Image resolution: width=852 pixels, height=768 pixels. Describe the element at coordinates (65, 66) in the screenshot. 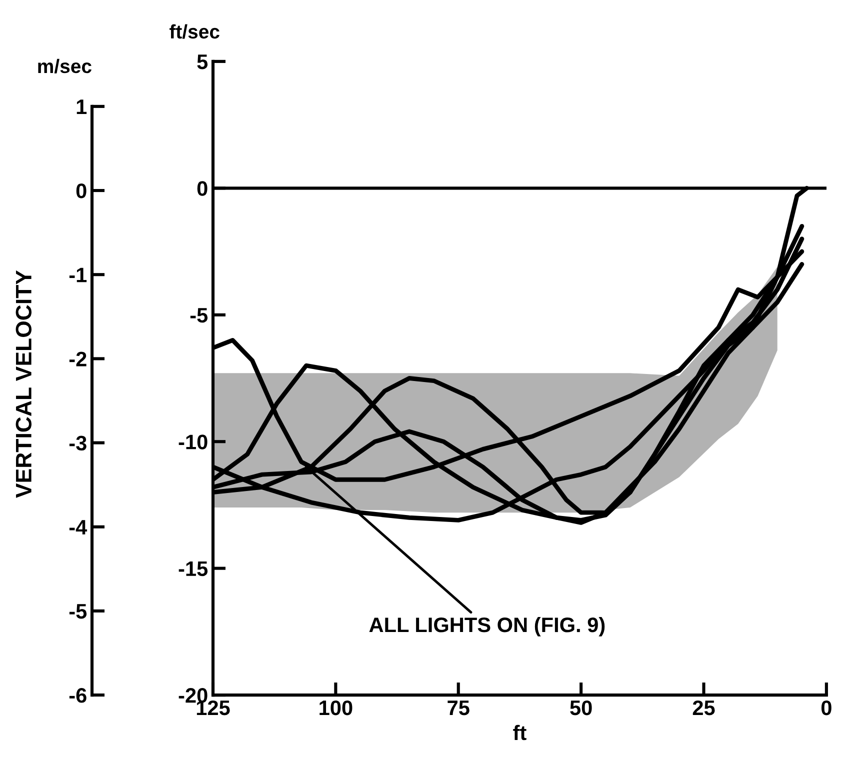

I see `y2-axis-title: m/sec` at that location.